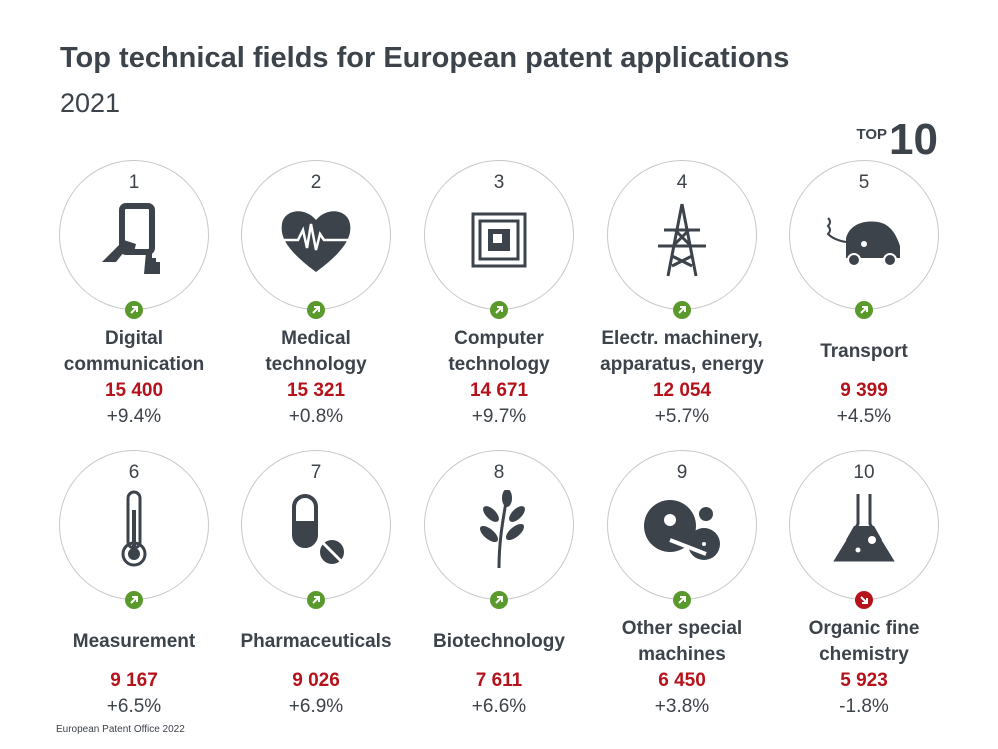 Image resolution: width=998 pixels, height=749 pixels. Describe the element at coordinates (499, 240) in the screenshot. I see `chip-icon` at that location.